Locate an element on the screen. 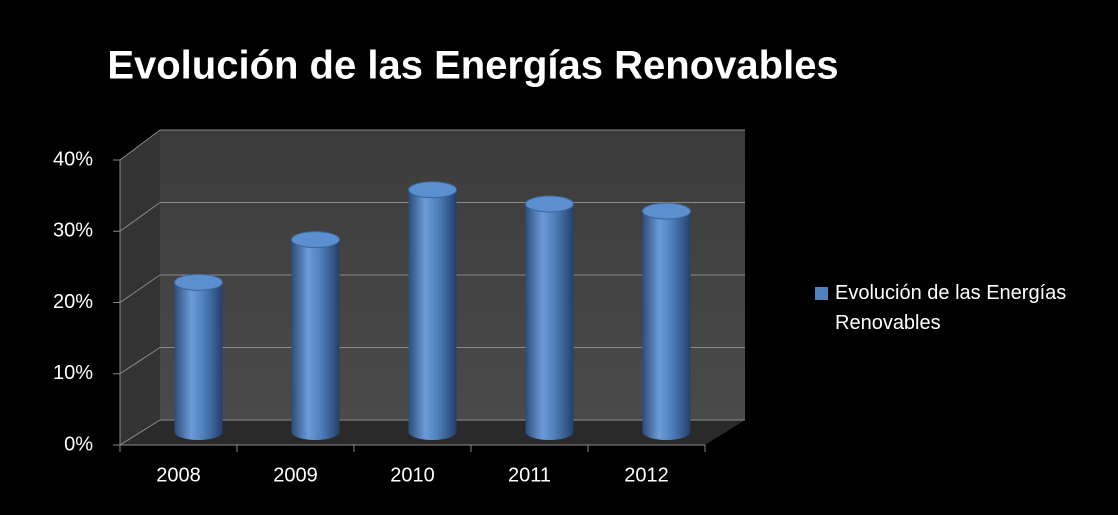 The width and height of the screenshot is (1118, 515). chart-title: Evolución de las Energías Renovables is located at coordinates (472, 66).